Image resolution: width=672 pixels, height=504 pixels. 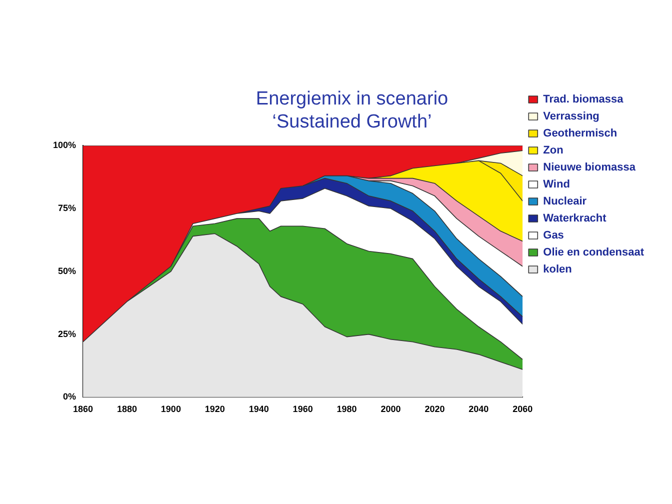 I want to click on legend-label: Geothermisch, so click(x=580, y=134).